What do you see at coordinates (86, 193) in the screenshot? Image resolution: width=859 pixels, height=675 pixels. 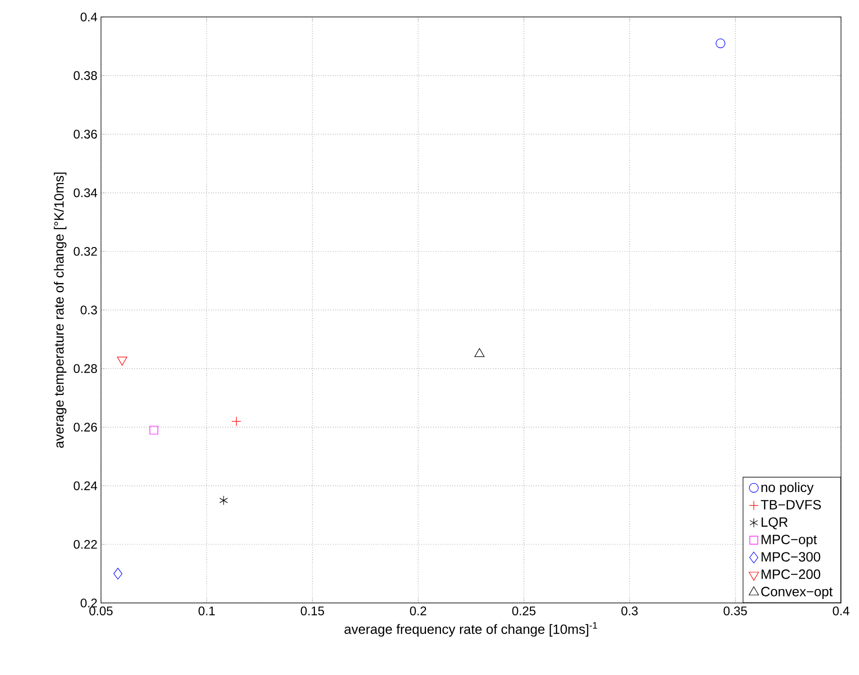 I see `y-tick-label: 0.34` at bounding box center [86, 193].